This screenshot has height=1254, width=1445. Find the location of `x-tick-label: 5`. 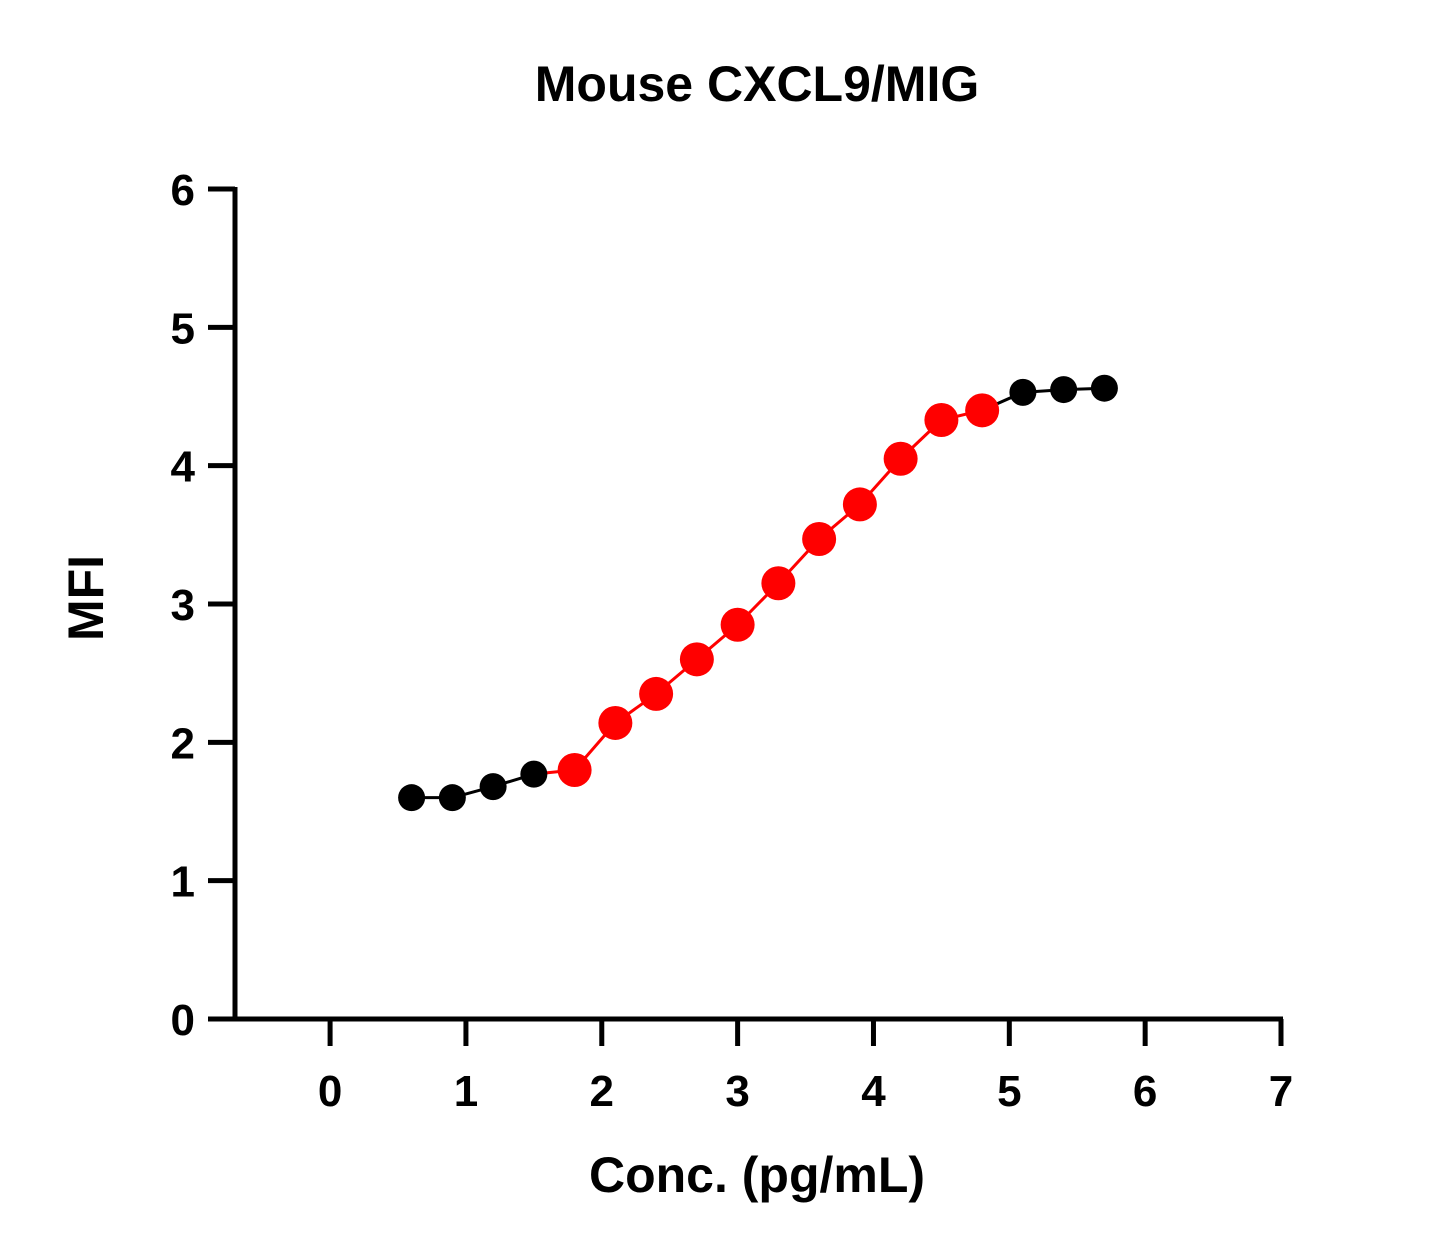

x-tick-label: 5 is located at coordinates (1009, 1091).